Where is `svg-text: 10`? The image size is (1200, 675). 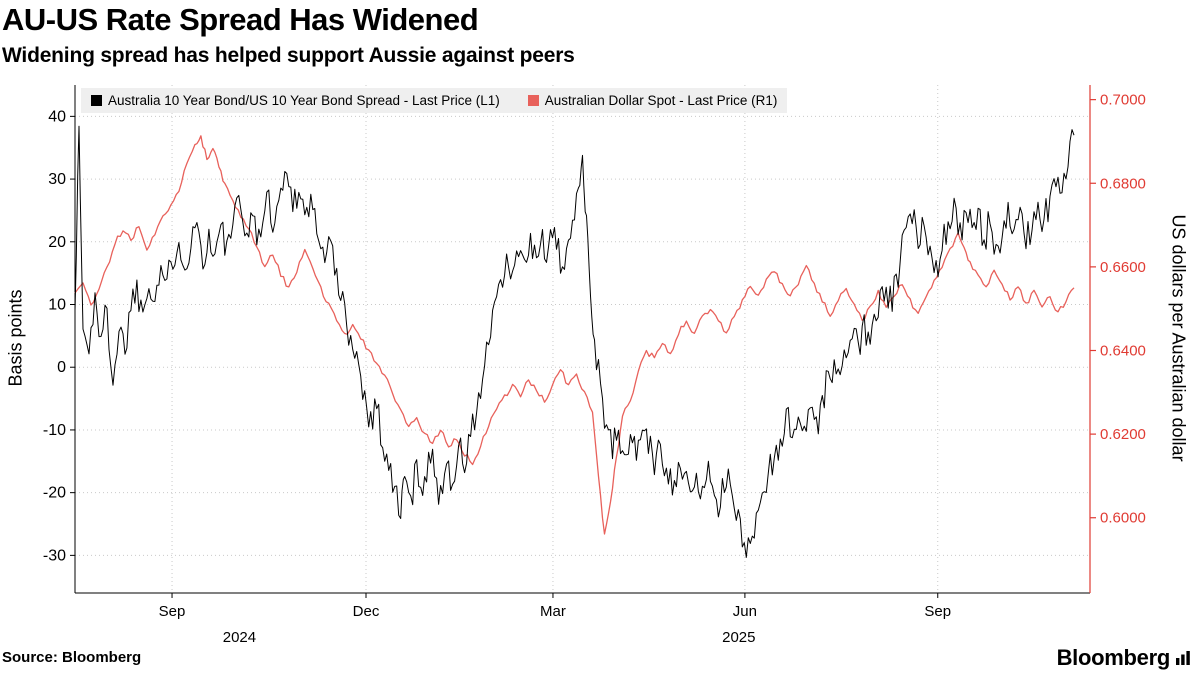 svg-text: 10 is located at coordinates (57, 305).